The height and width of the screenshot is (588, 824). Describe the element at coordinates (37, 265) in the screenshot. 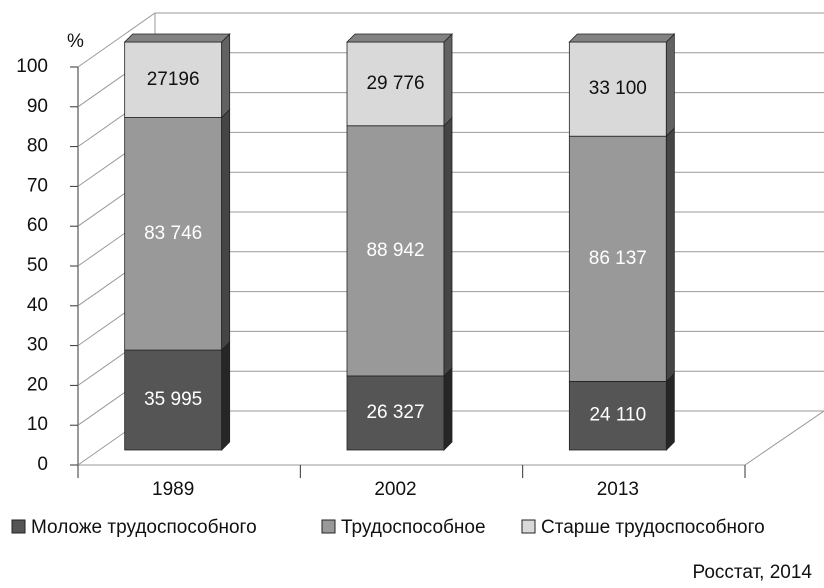

I see `y-tick-label: 50` at that location.